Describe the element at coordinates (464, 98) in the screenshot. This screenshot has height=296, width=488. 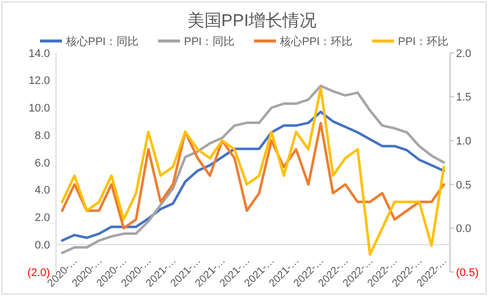
I see `y2-tick-label: 1.5` at that location.